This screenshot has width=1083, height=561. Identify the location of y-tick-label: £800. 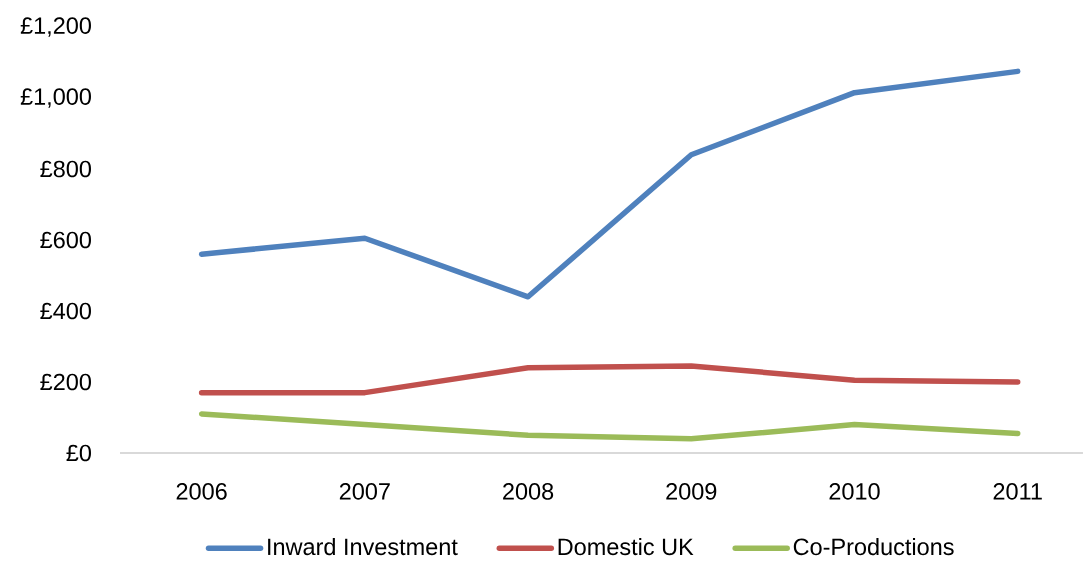
(65, 169).